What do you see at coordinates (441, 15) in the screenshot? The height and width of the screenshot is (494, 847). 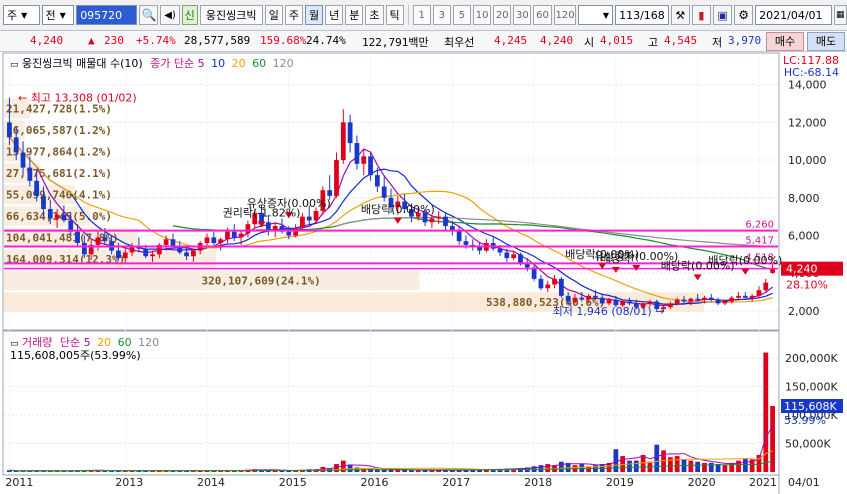 I see `minute-3-button: 3` at bounding box center [441, 15].